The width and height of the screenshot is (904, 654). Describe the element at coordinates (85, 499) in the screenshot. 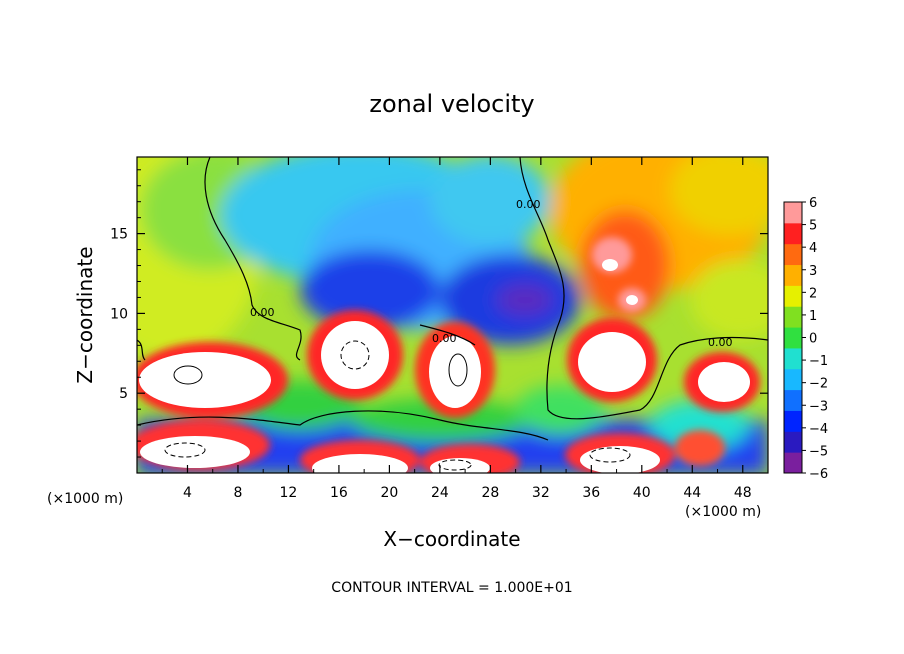

I see `y-axis-unit-label: (×1000 m)` at that location.